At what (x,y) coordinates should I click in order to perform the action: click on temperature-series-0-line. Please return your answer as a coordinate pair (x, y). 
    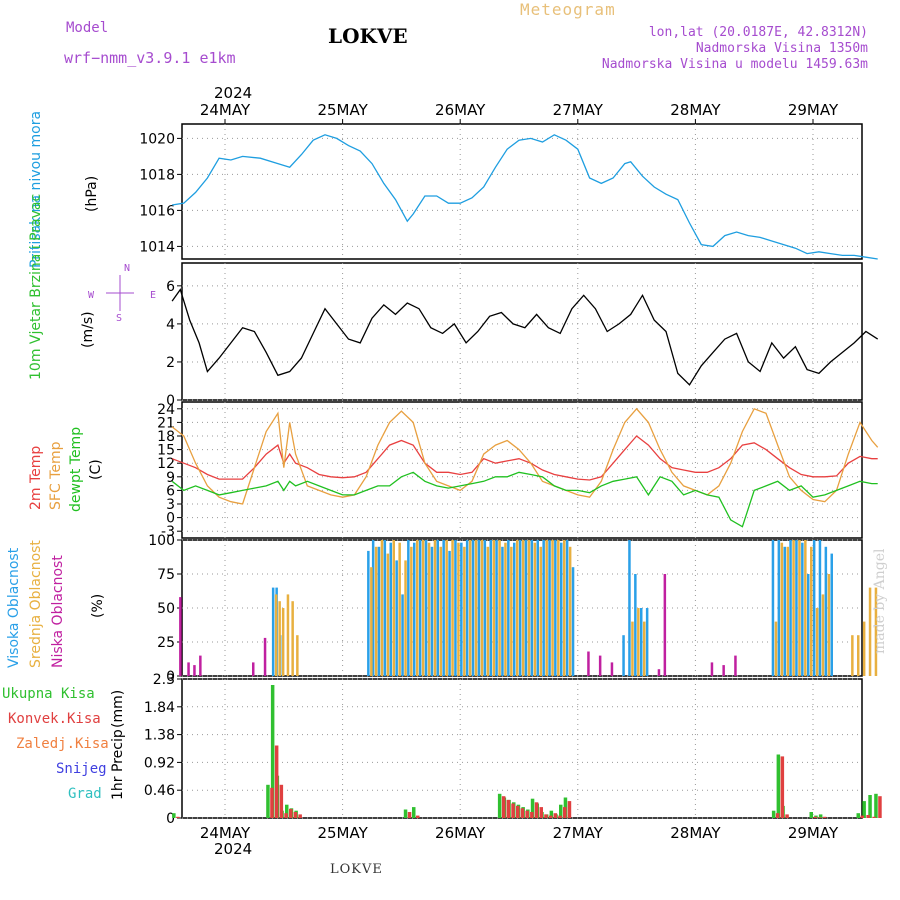
    Looking at the image, I should click on (524, 458).